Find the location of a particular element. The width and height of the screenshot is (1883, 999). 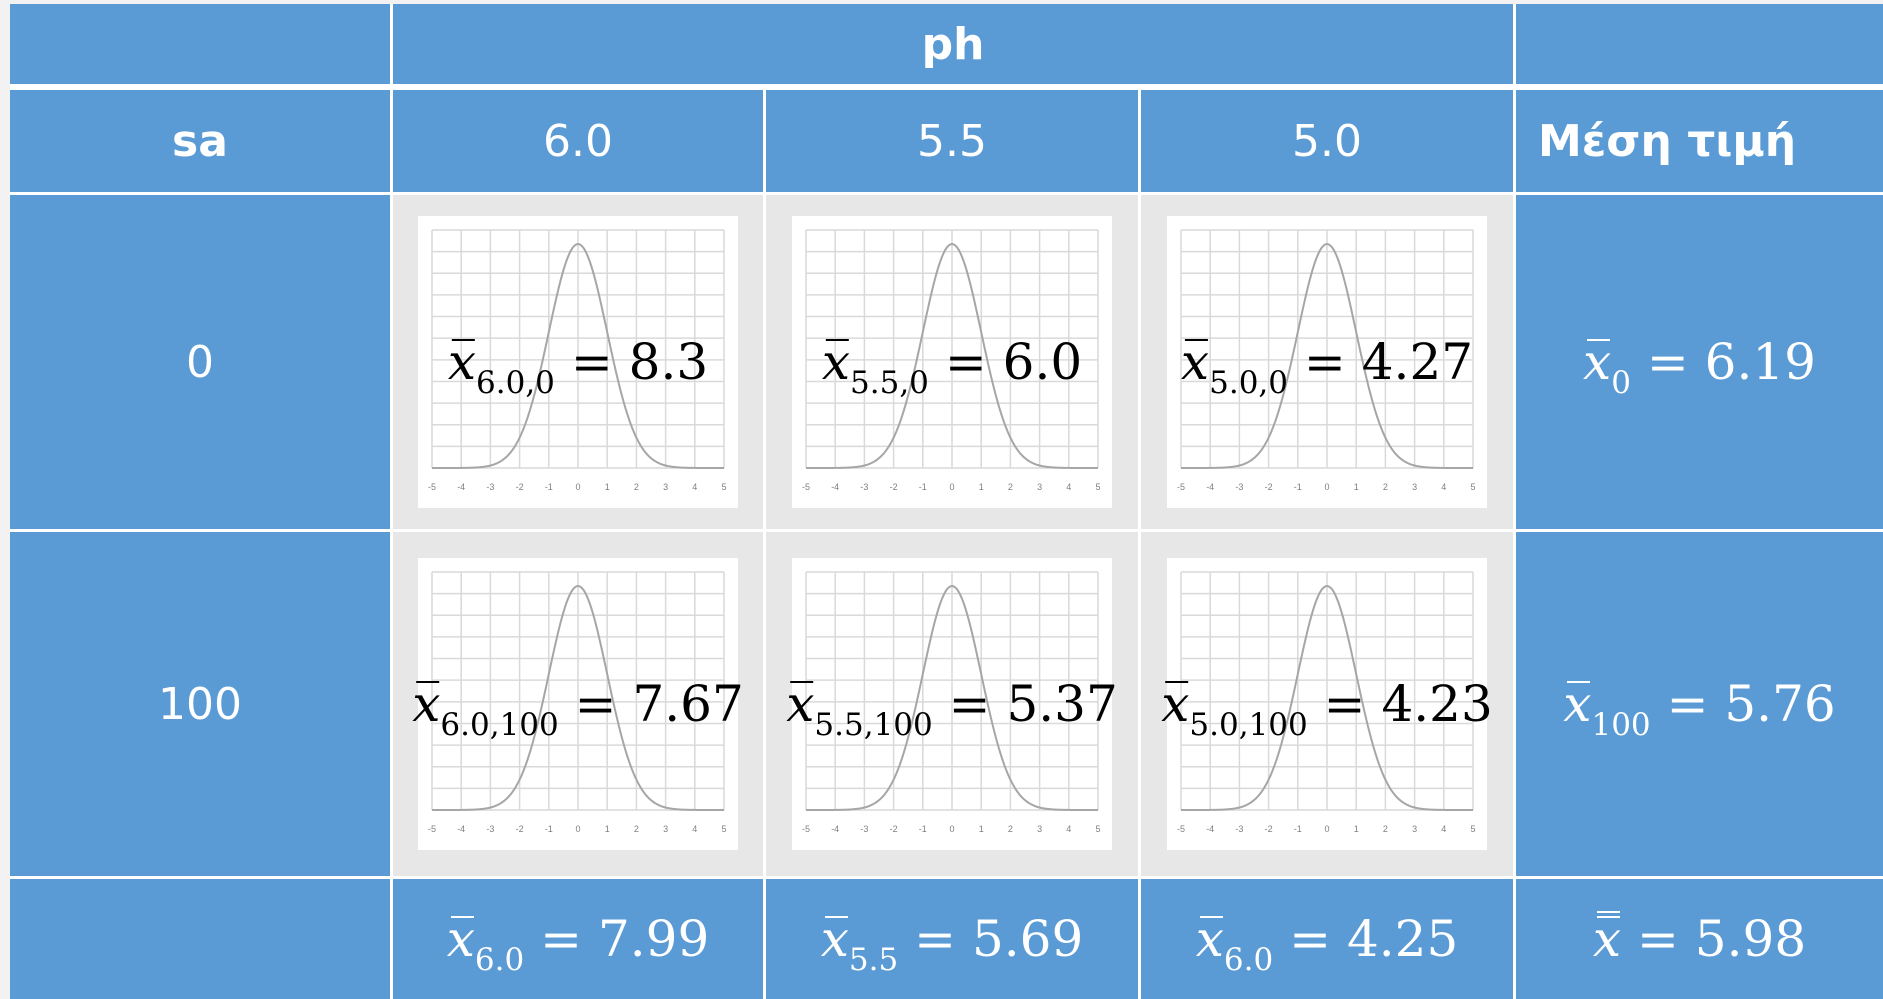

sa-header-text: sa is located at coordinates (200, 141).